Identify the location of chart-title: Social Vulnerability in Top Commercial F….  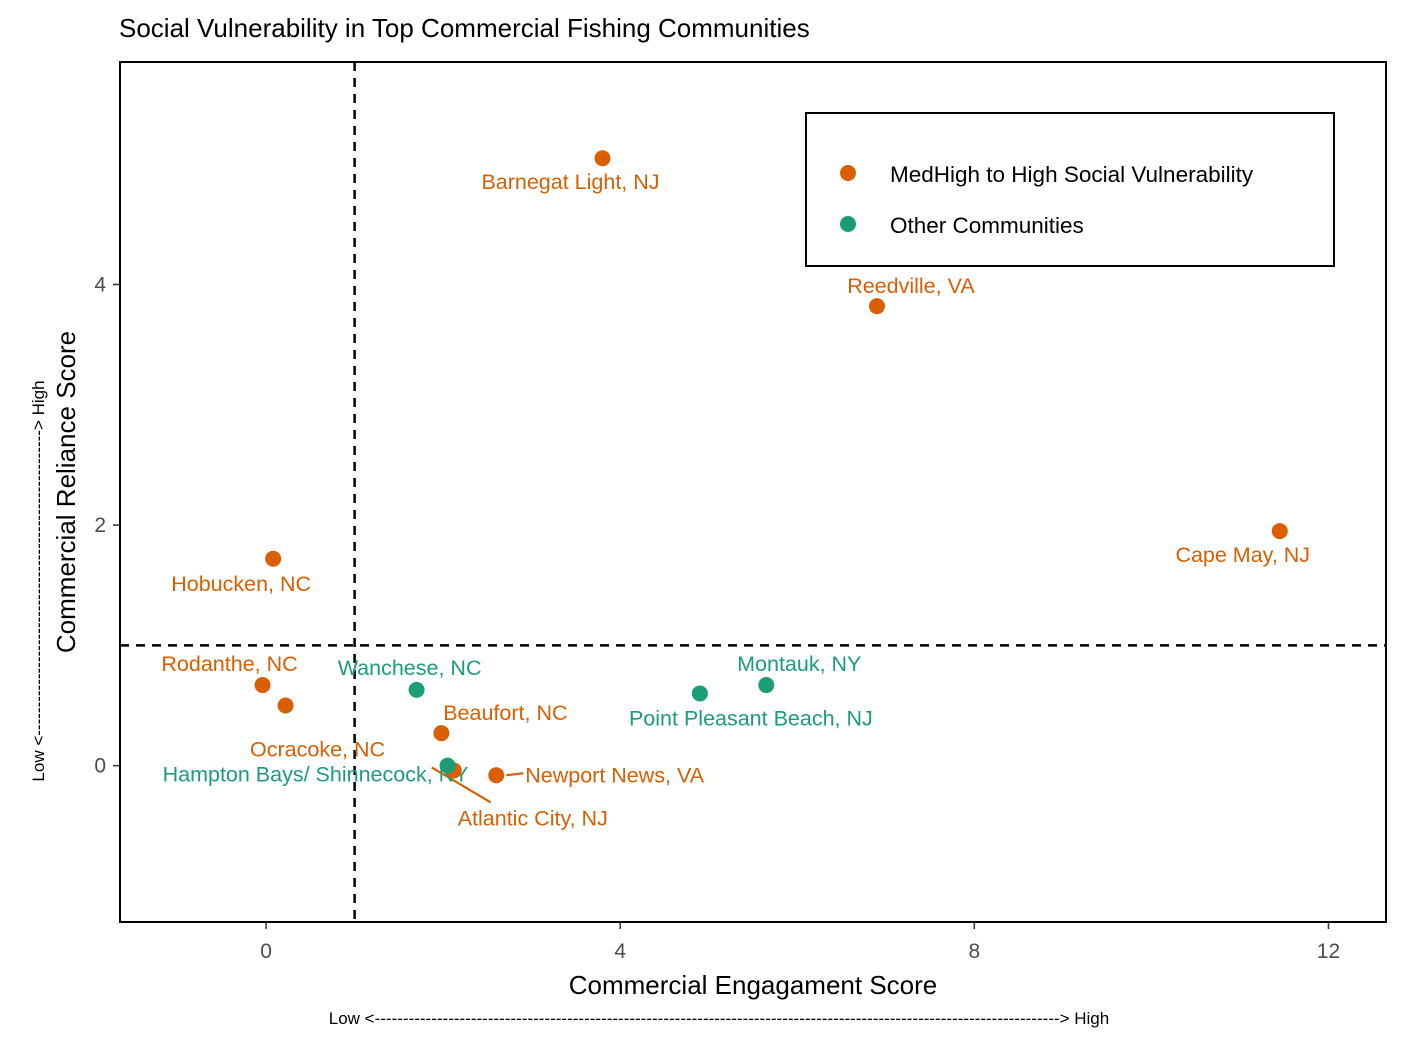
(464, 28).